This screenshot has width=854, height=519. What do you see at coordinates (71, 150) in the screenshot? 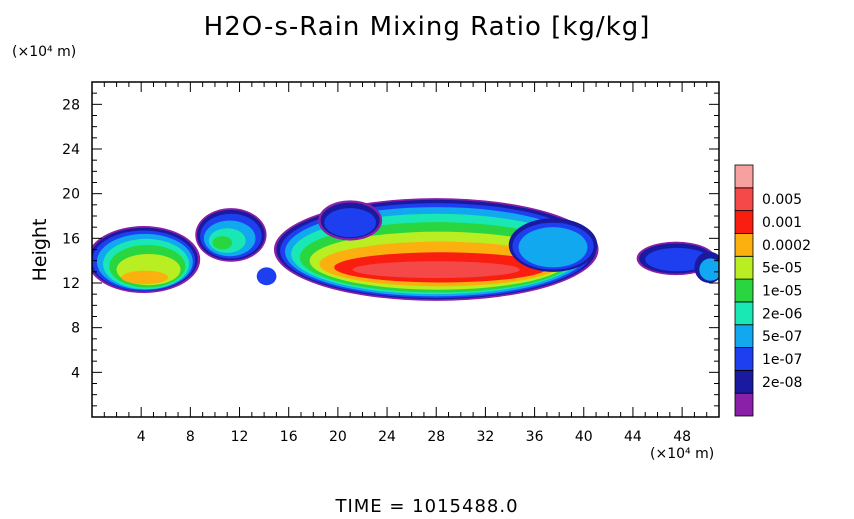
I see `y-tick-label: 24` at bounding box center [71, 150].